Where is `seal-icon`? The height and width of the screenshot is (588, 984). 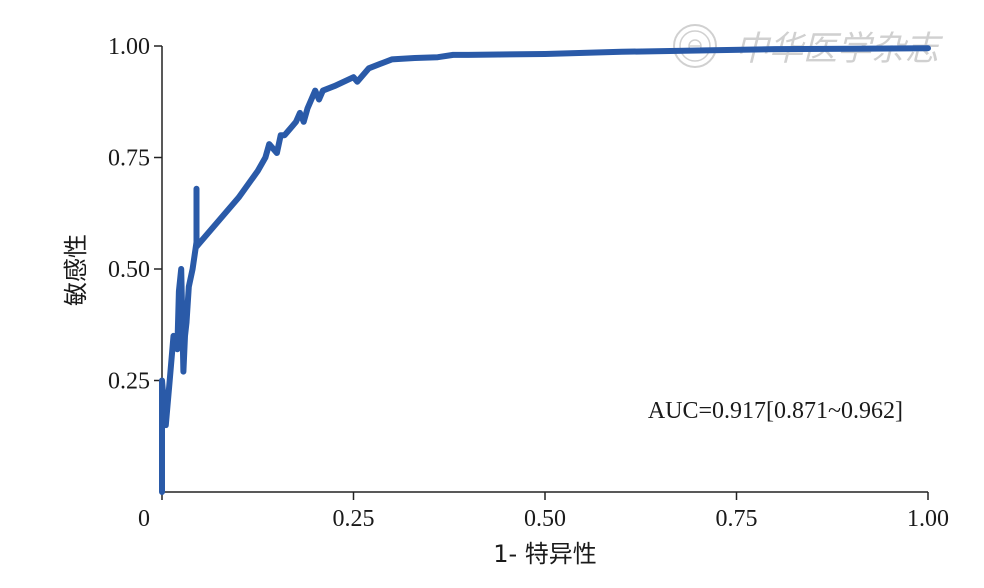
seal-icon is located at coordinates (695, 46).